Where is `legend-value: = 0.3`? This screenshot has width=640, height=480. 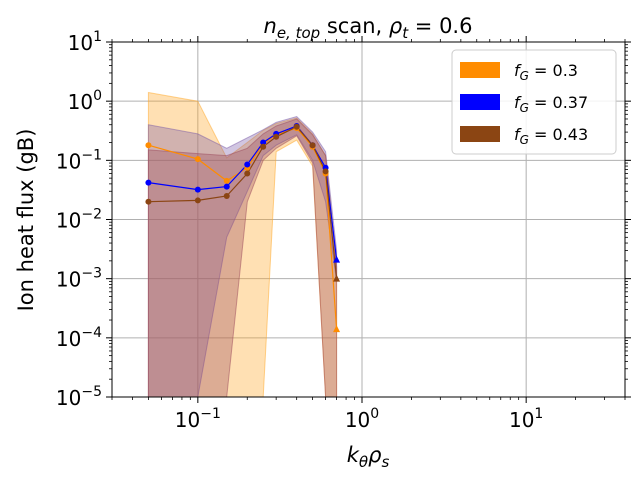 legend-value: = 0.3 is located at coordinates (553, 70).